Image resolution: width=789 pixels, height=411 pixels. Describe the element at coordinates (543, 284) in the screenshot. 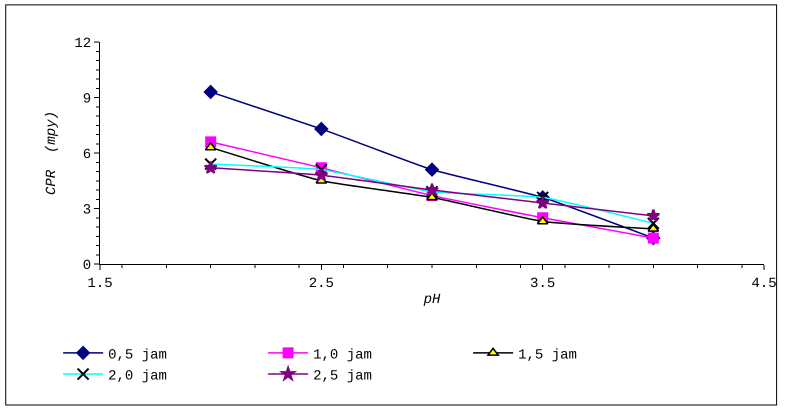

I see `x-tick-label: 3.5` at that location.